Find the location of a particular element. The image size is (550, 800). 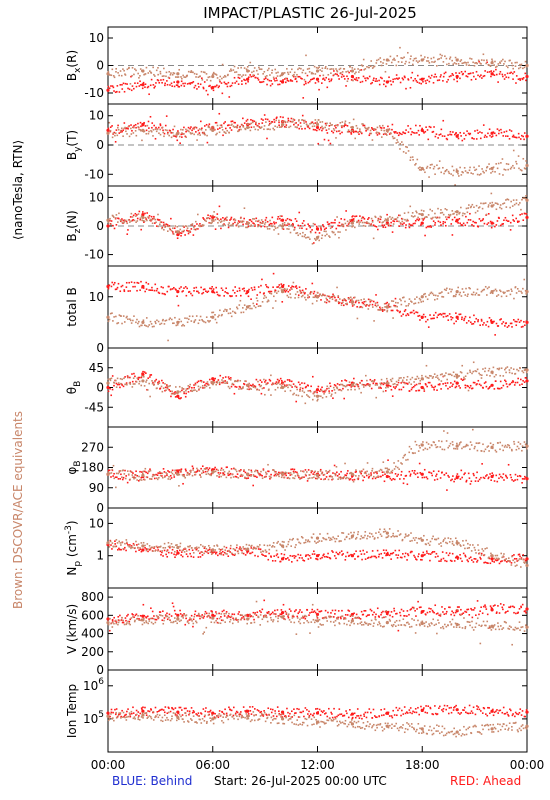

series-dscovr is located at coordinates (317, 152).